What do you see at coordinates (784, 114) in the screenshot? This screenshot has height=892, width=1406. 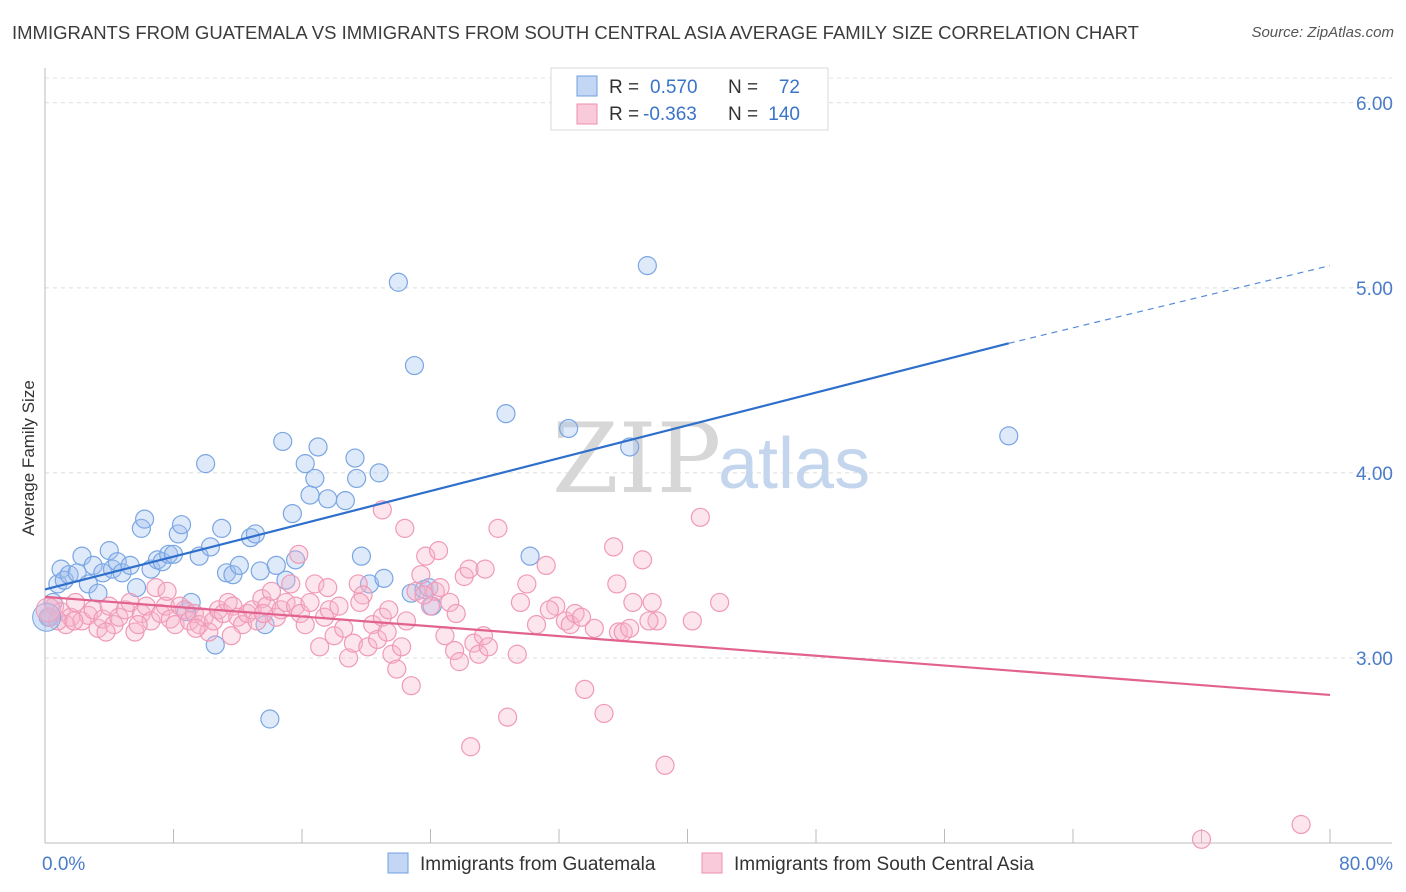 I see `legend-n-value: 140` at bounding box center [784, 114].